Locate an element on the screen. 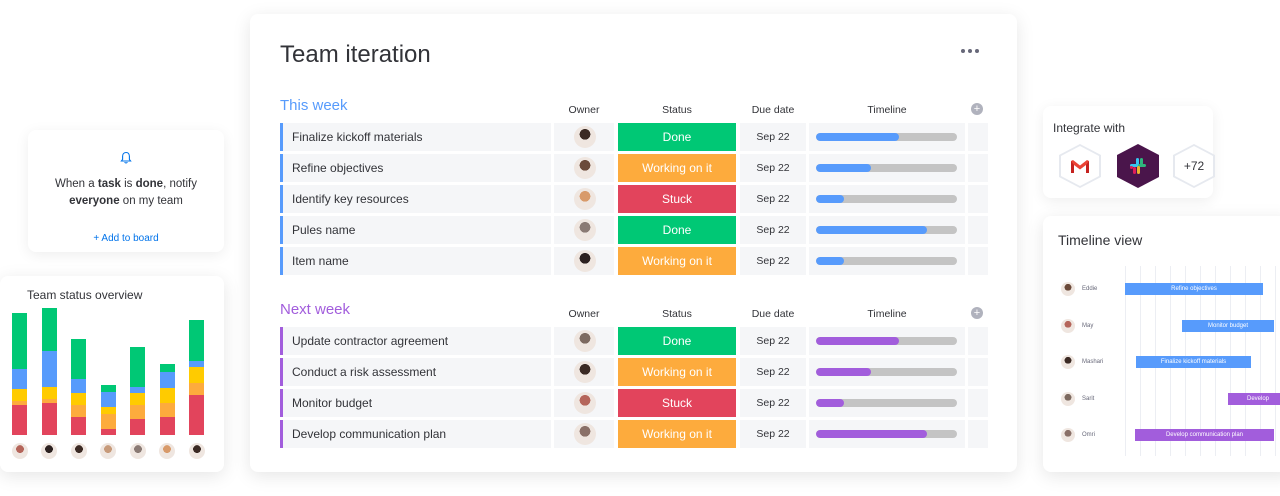  item-name: Develop communication plan is located at coordinates (415, 434).